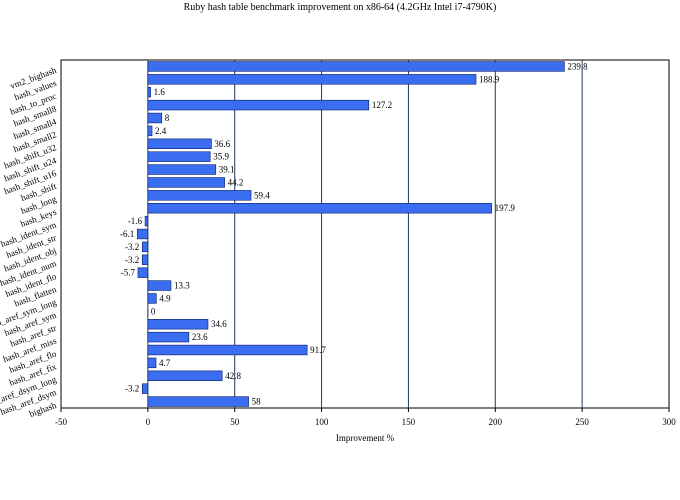  What do you see at coordinates (236, 182) in the screenshot?
I see `data-label: 44.2` at bounding box center [236, 182].